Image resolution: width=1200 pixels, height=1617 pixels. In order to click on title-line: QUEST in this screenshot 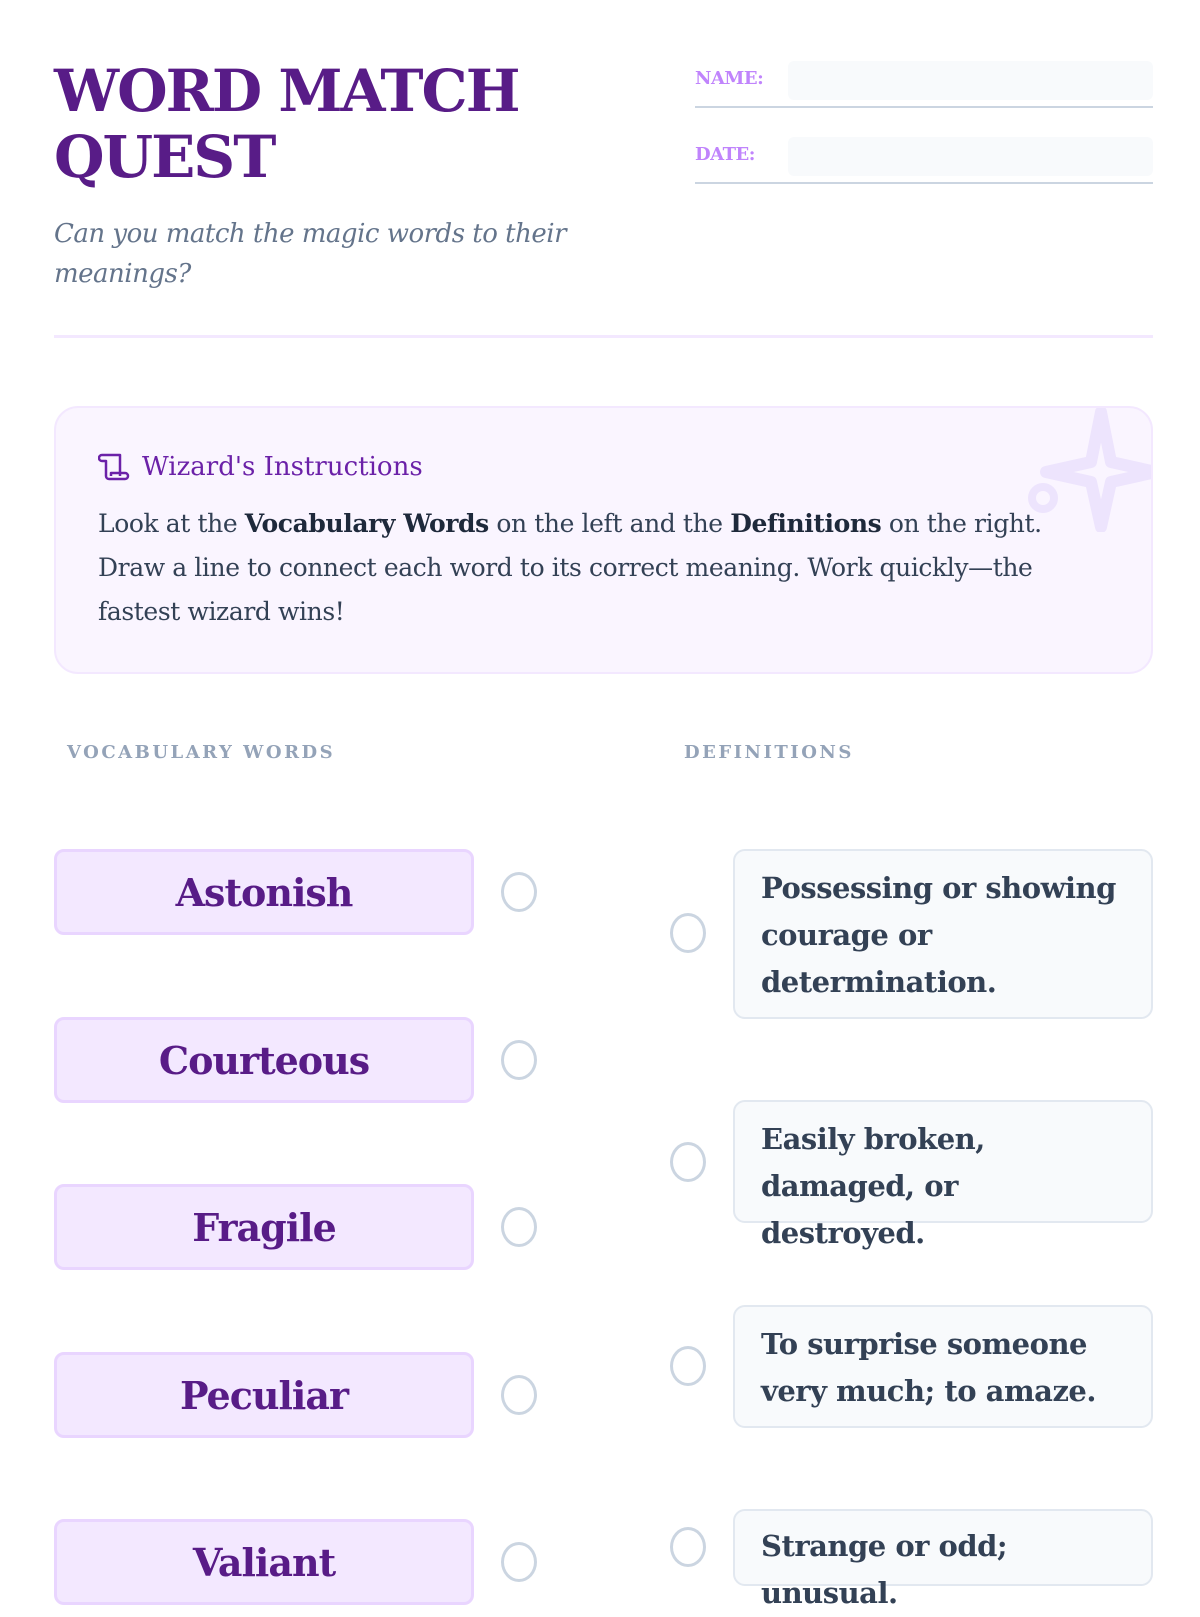, I will do `click(165, 157)`.